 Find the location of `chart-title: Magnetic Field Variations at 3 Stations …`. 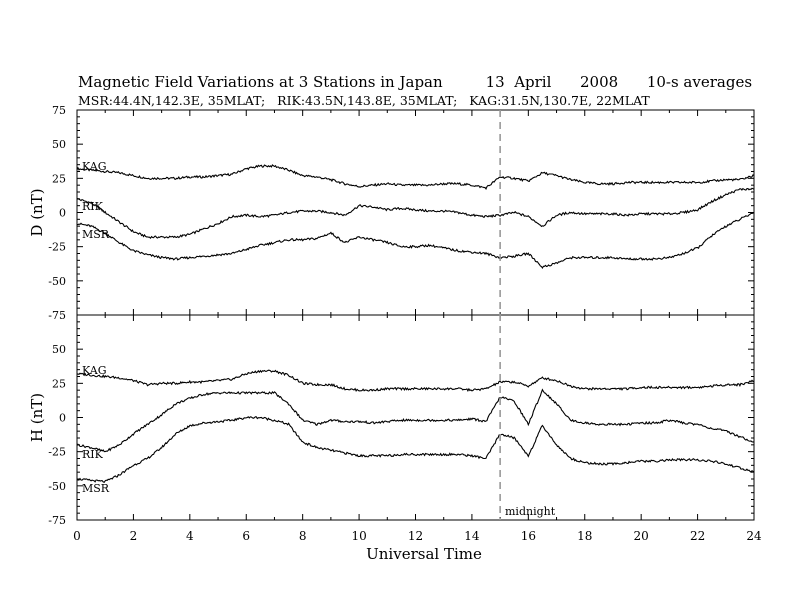

chart-title: Magnetic Field Variations at 3 Stations … is located at coordinates (260, 82).